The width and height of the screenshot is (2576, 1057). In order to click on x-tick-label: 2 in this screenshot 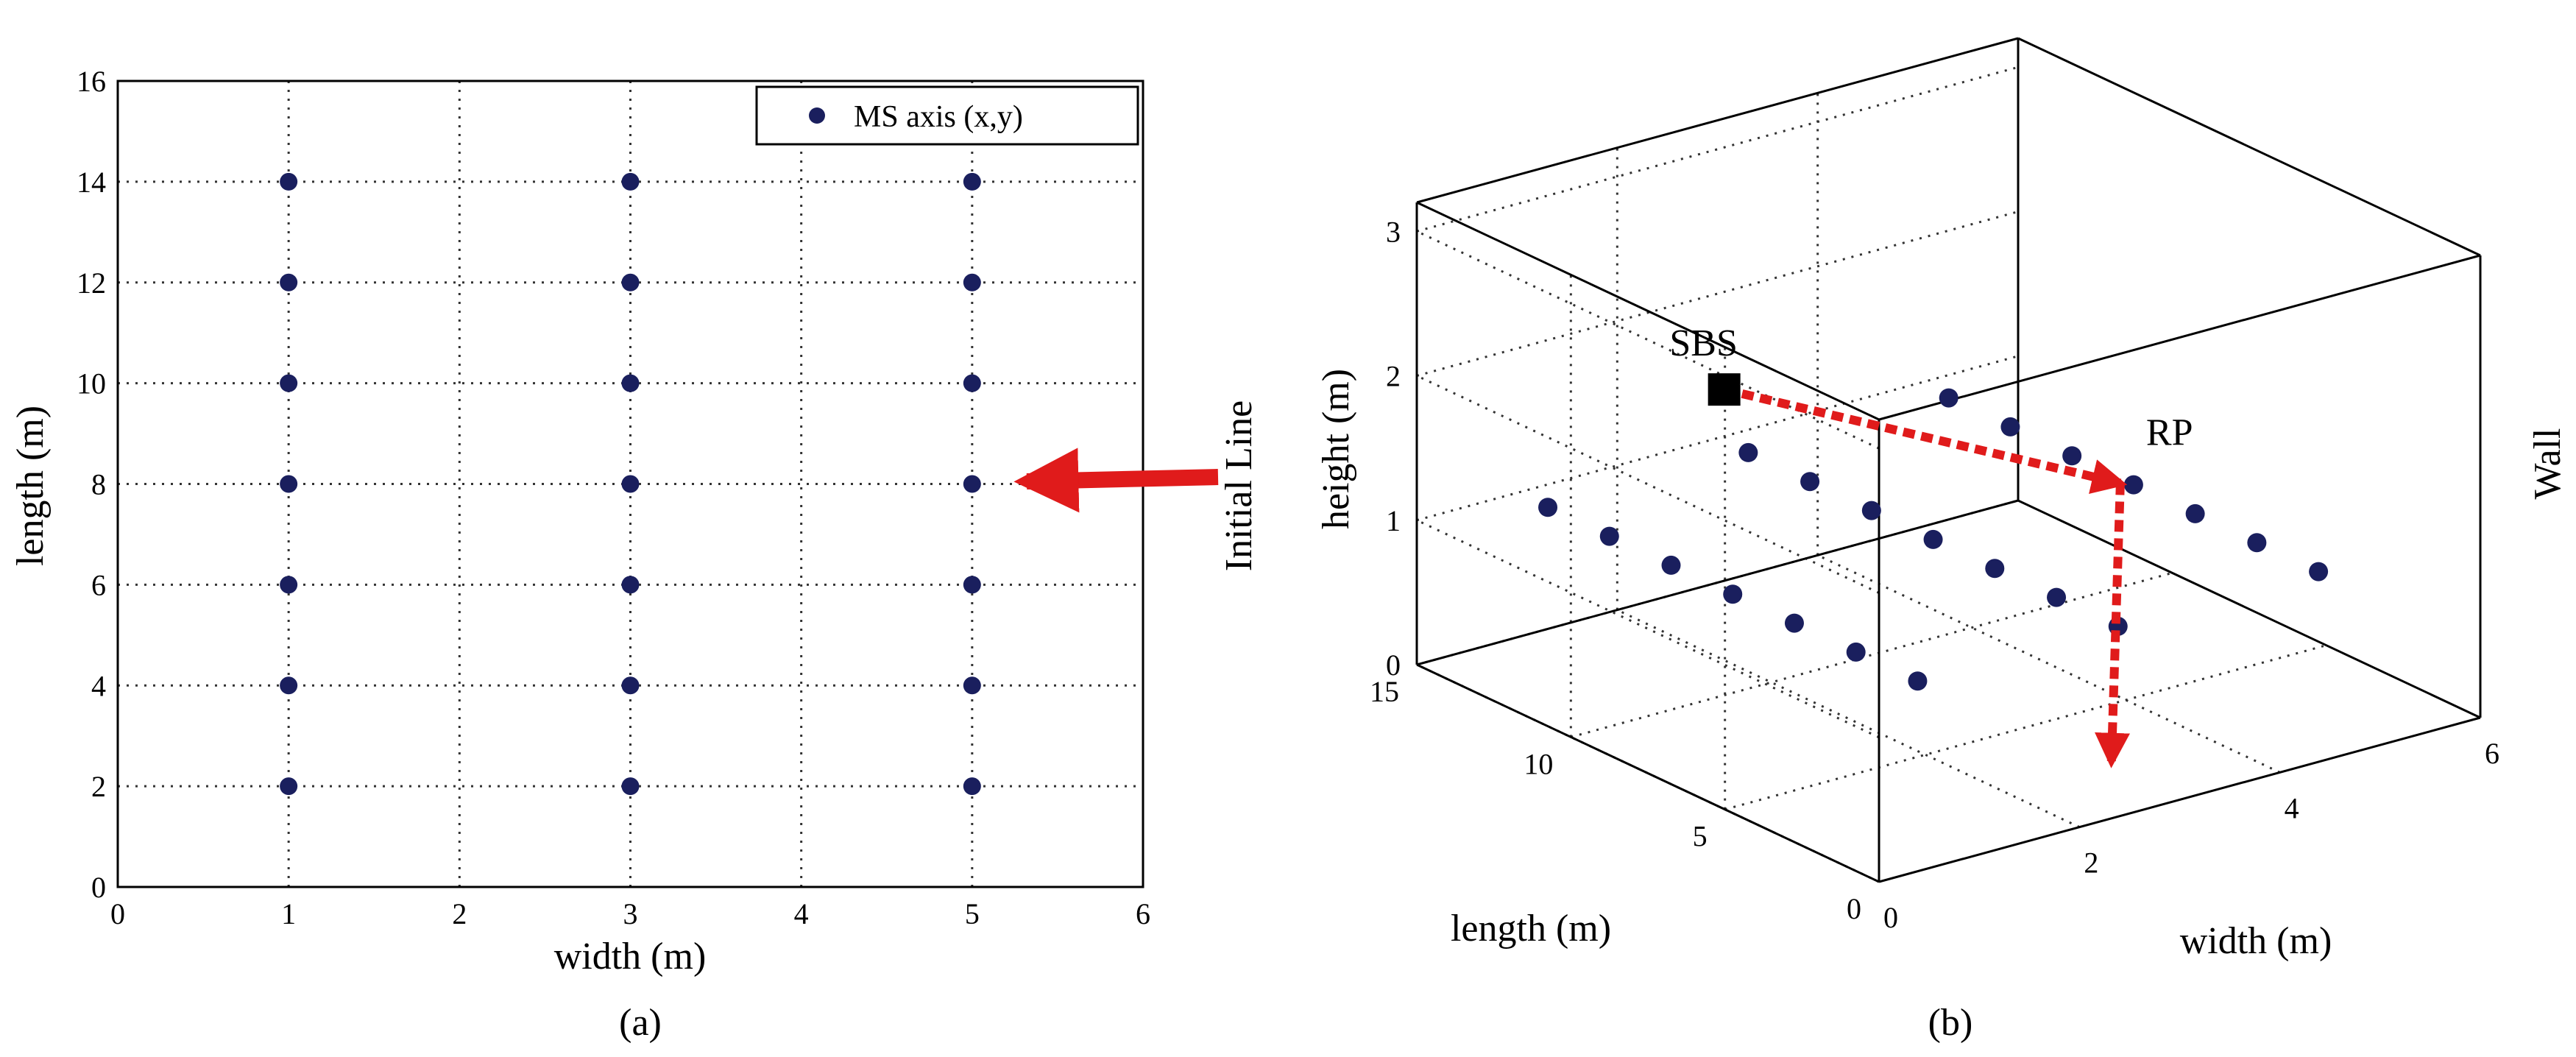, I will do `click(460, 913)`.